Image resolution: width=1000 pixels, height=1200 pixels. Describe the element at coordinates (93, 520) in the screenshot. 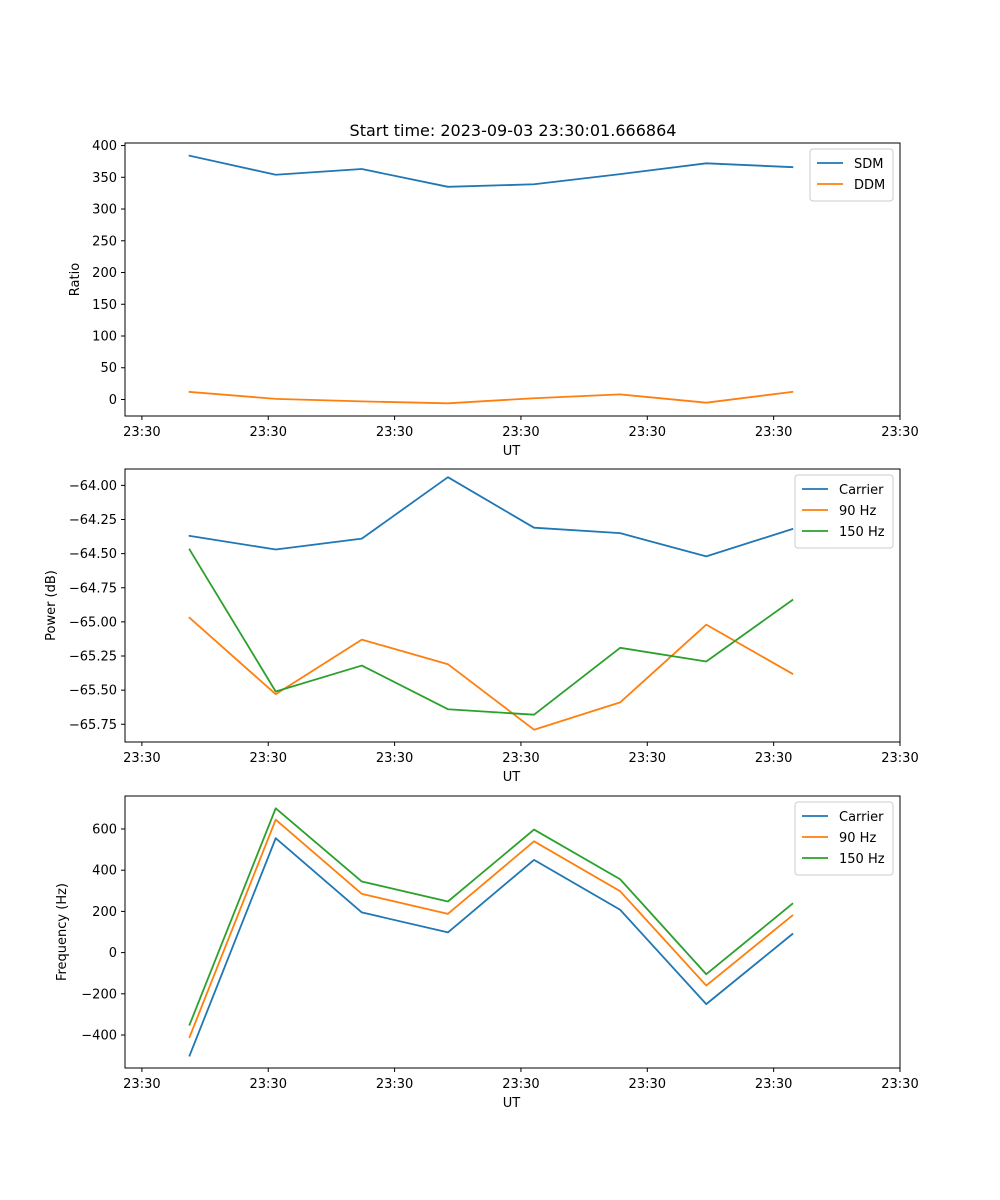

I see `y-tick-label: −64.25` at that location.